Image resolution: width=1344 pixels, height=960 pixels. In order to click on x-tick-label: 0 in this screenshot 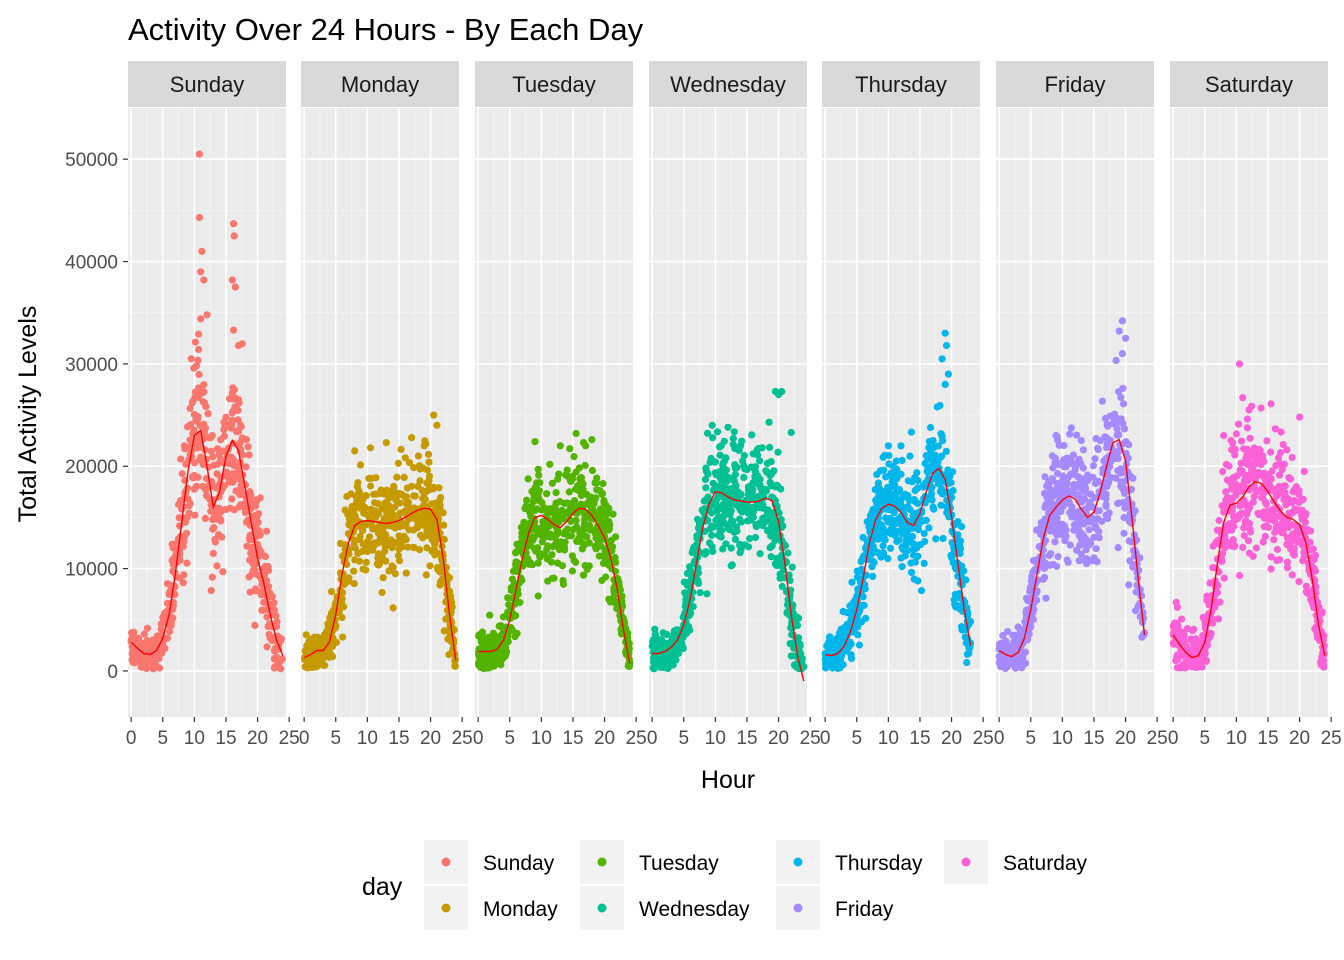, I will do `click(825, 738)`.